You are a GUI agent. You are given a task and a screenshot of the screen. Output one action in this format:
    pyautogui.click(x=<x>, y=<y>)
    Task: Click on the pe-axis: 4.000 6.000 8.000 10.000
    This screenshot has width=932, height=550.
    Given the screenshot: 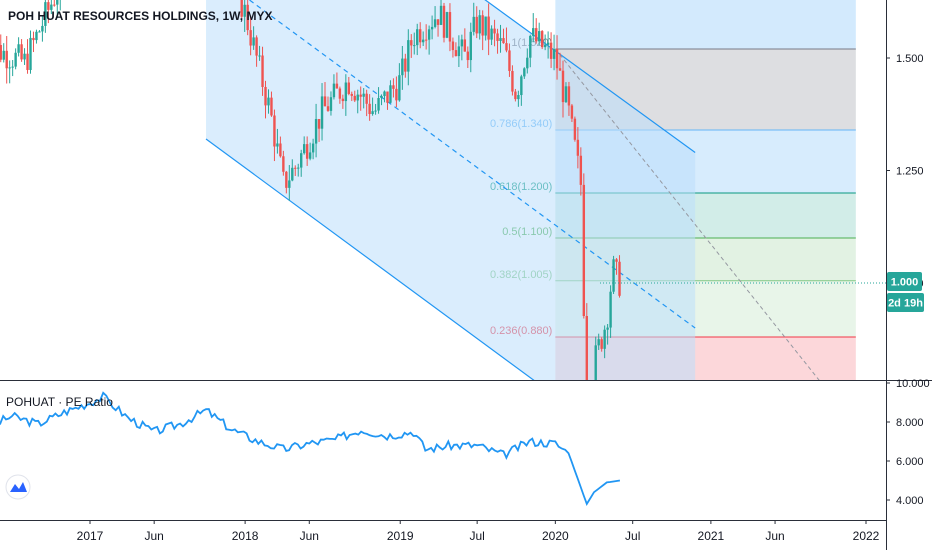 What is the action you would take?
    pyautogui.click(x=908, y=442)
    